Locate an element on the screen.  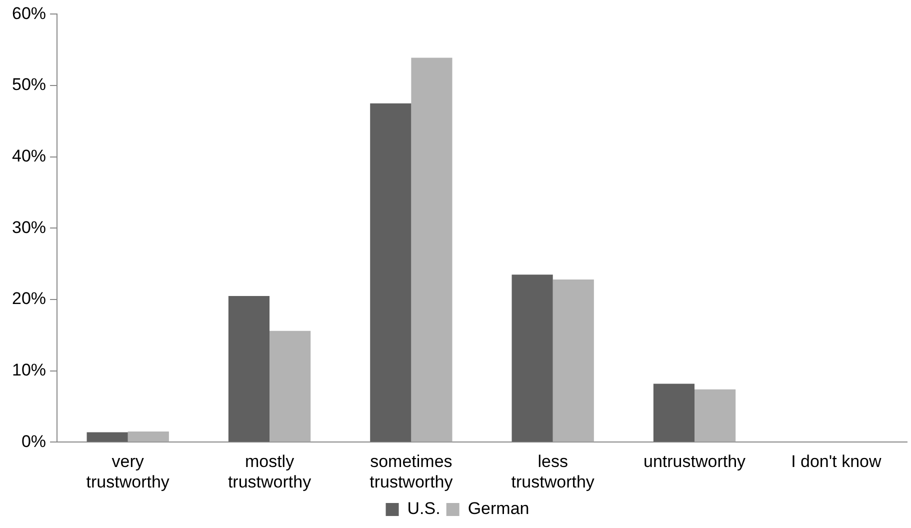
y-tick-label: 20% is located at coordinates (29, 298).